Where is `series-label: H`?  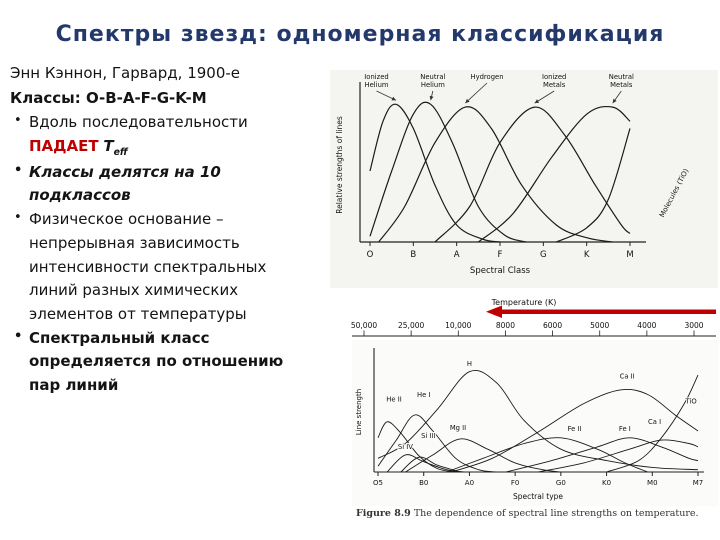
series-label: H is located at coordinates (469, 364).